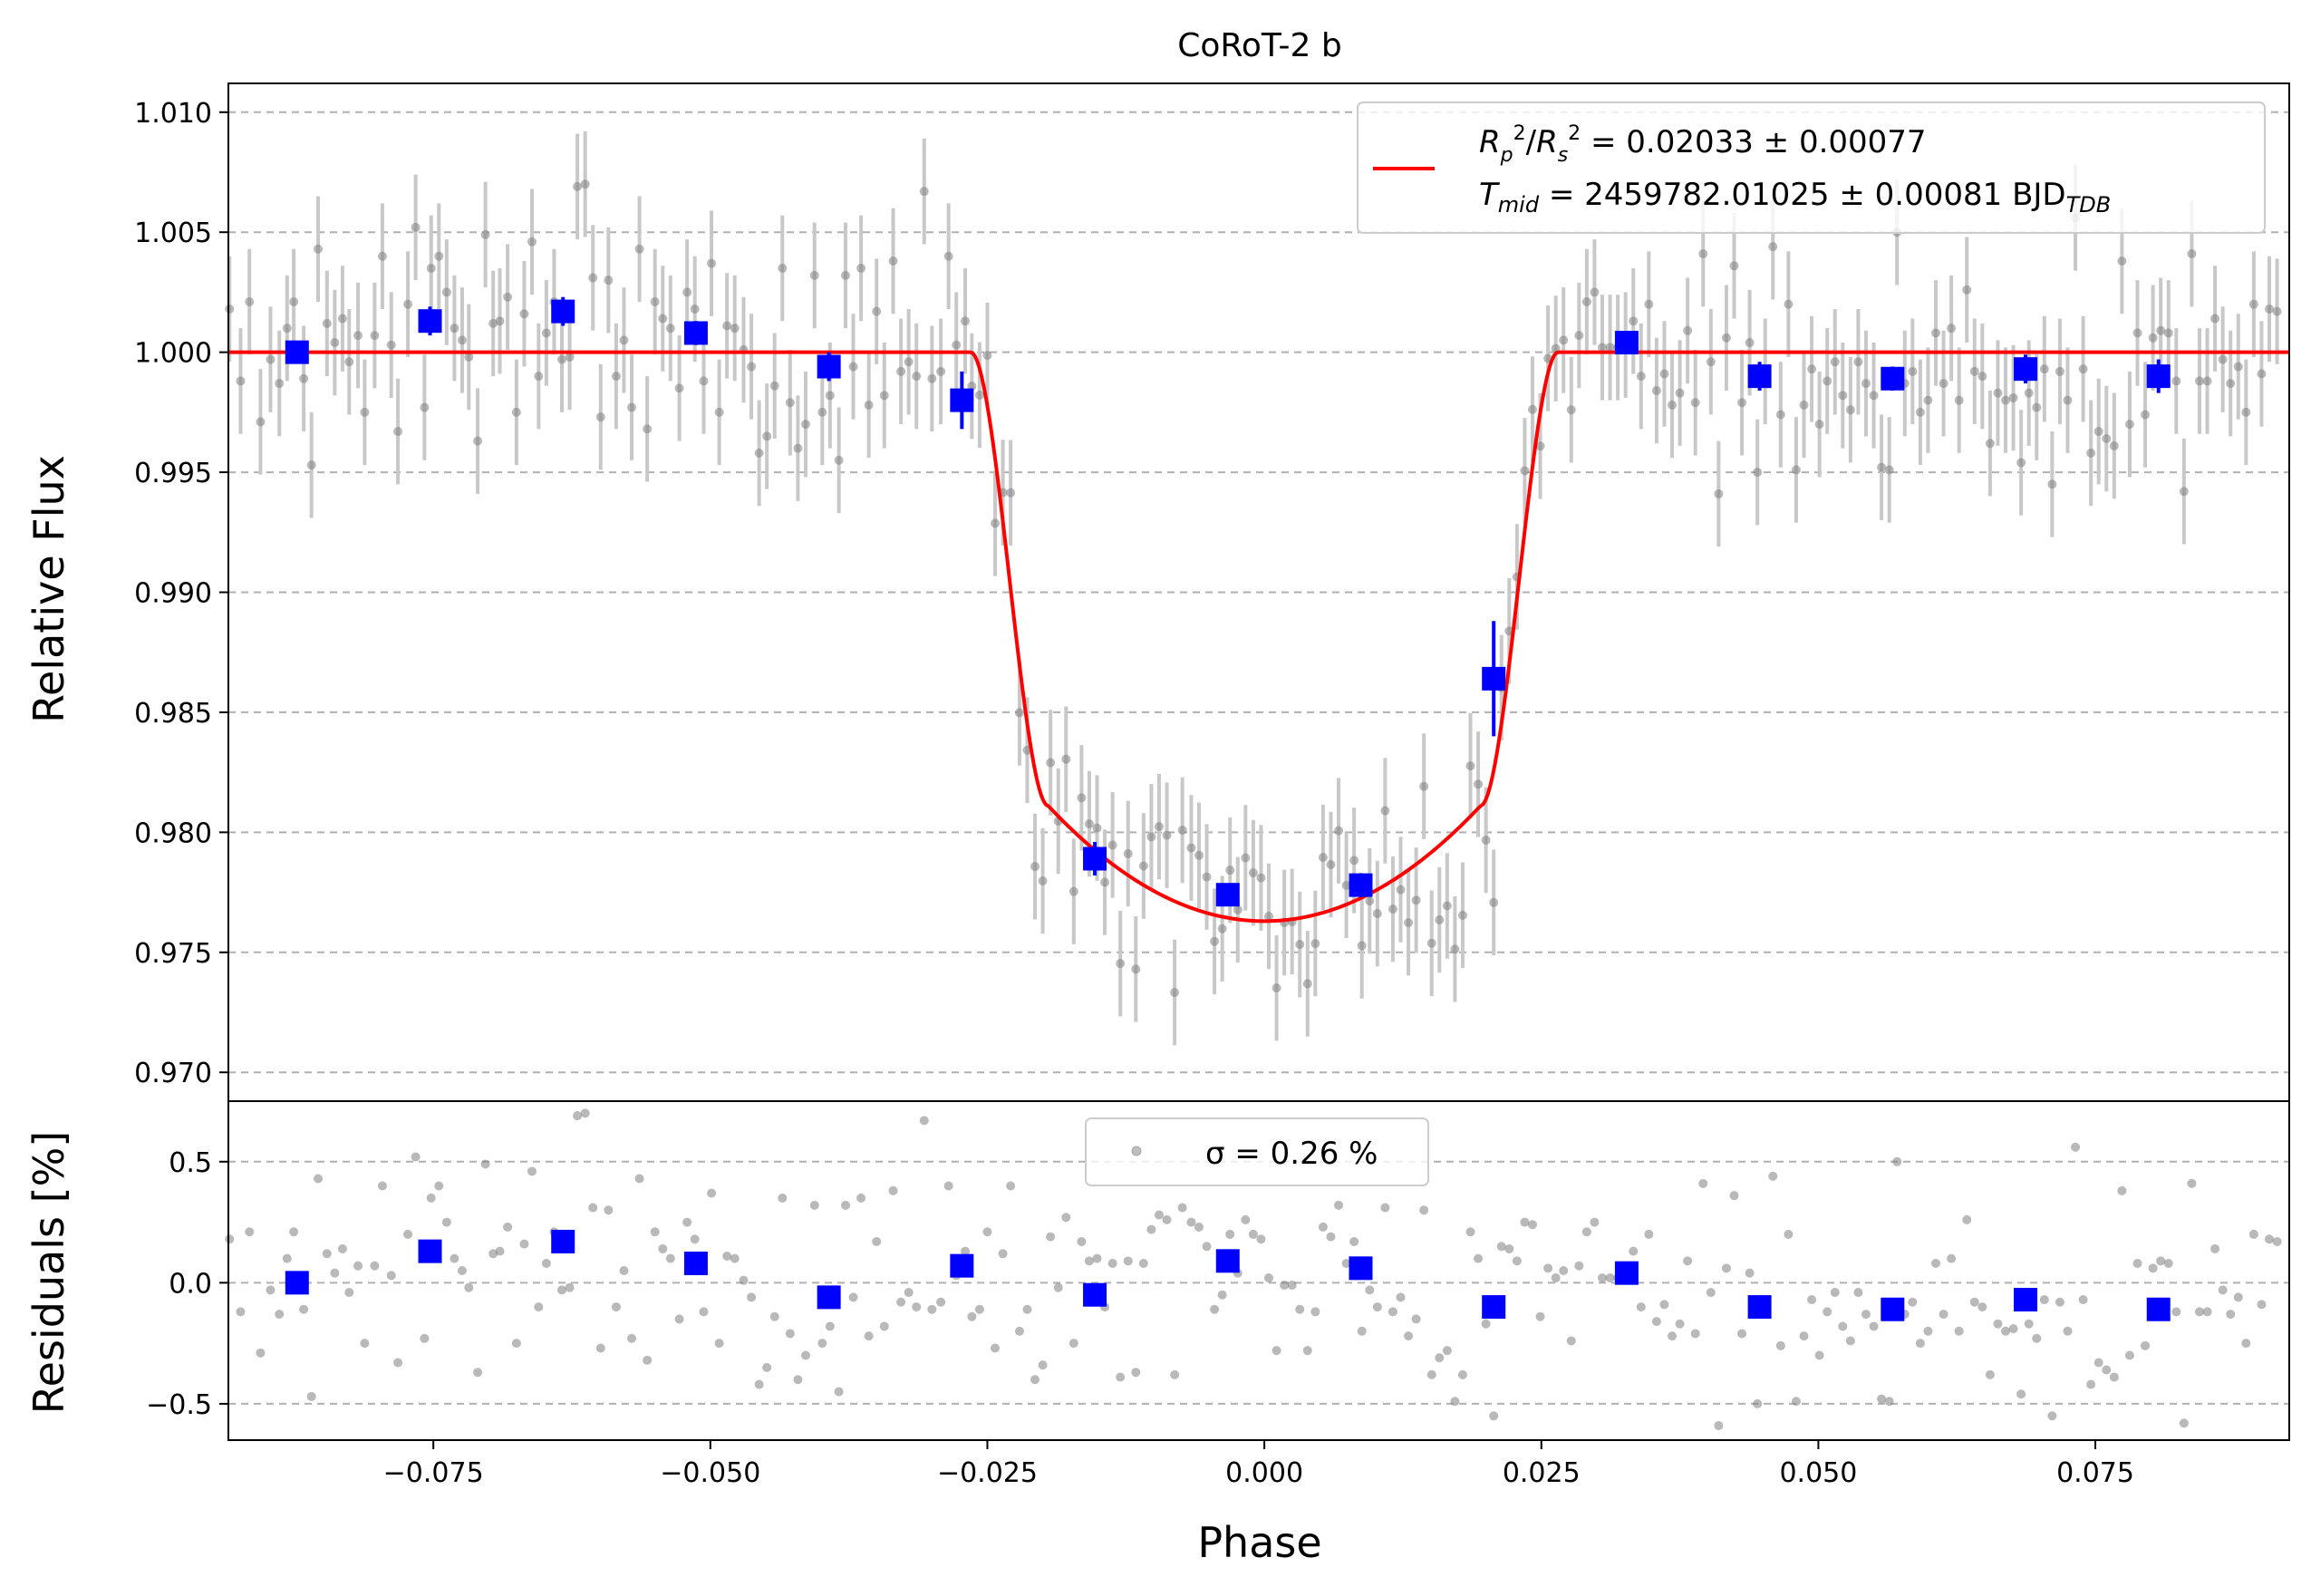  Describe the element at coordinates (1258, 1464) in the screenshot. I see `x-ticks: −0.075 −0.050 −0.025 0.000 0.025 0.050 0.075` at that location.